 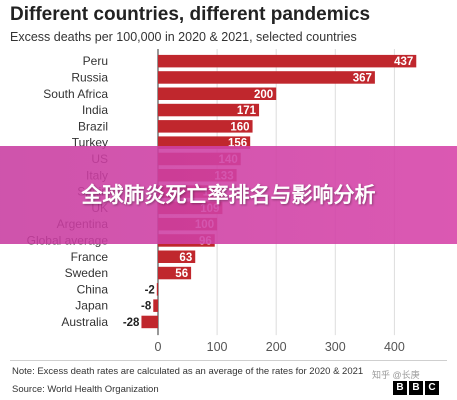 I want to click on data-label: 56, so click(x=181, y=274).